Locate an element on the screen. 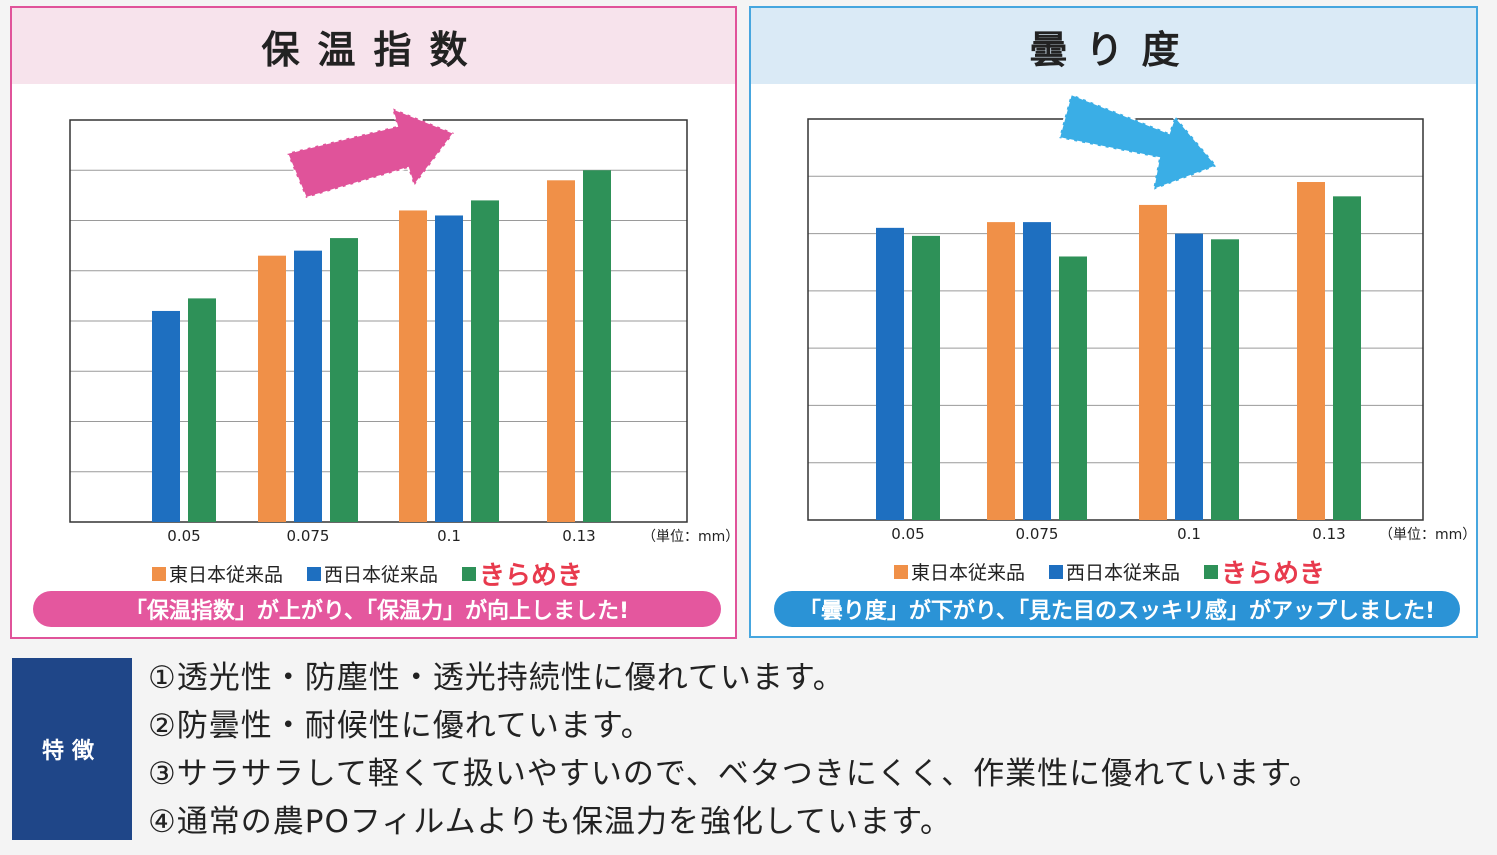 The image size is (1497, 855). features-label: 特徴 is located at coordinates (72, 749).